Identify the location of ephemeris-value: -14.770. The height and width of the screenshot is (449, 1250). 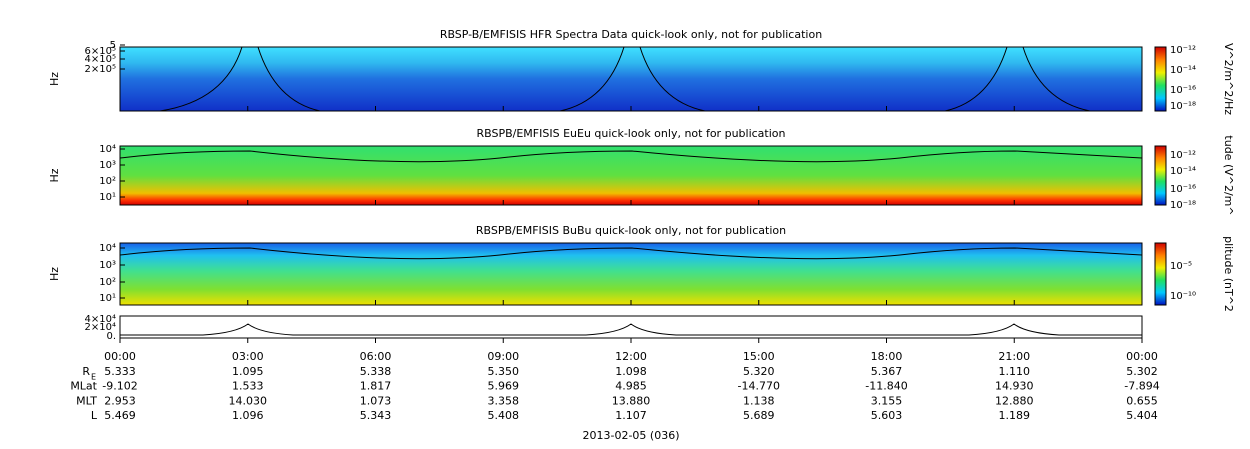
(759, 386).